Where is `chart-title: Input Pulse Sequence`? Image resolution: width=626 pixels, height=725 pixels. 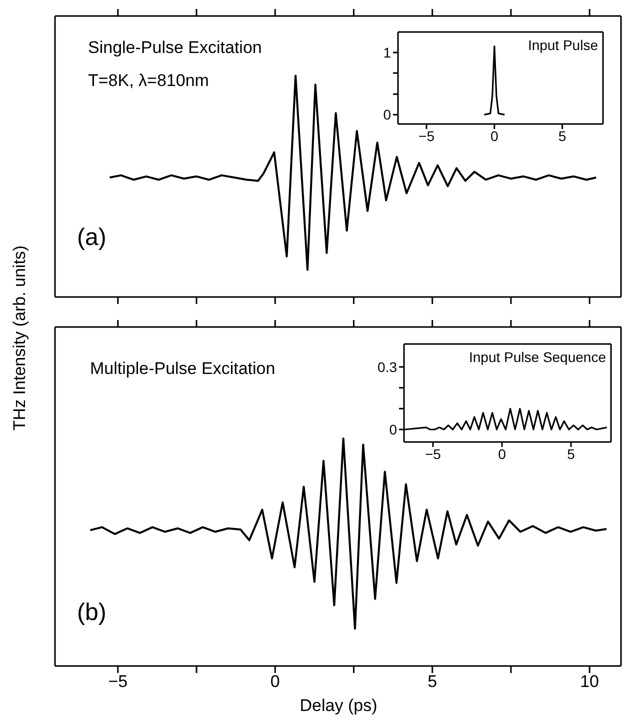
chart-title: Input Pulse Sequence is located at coordinates (537, 357).